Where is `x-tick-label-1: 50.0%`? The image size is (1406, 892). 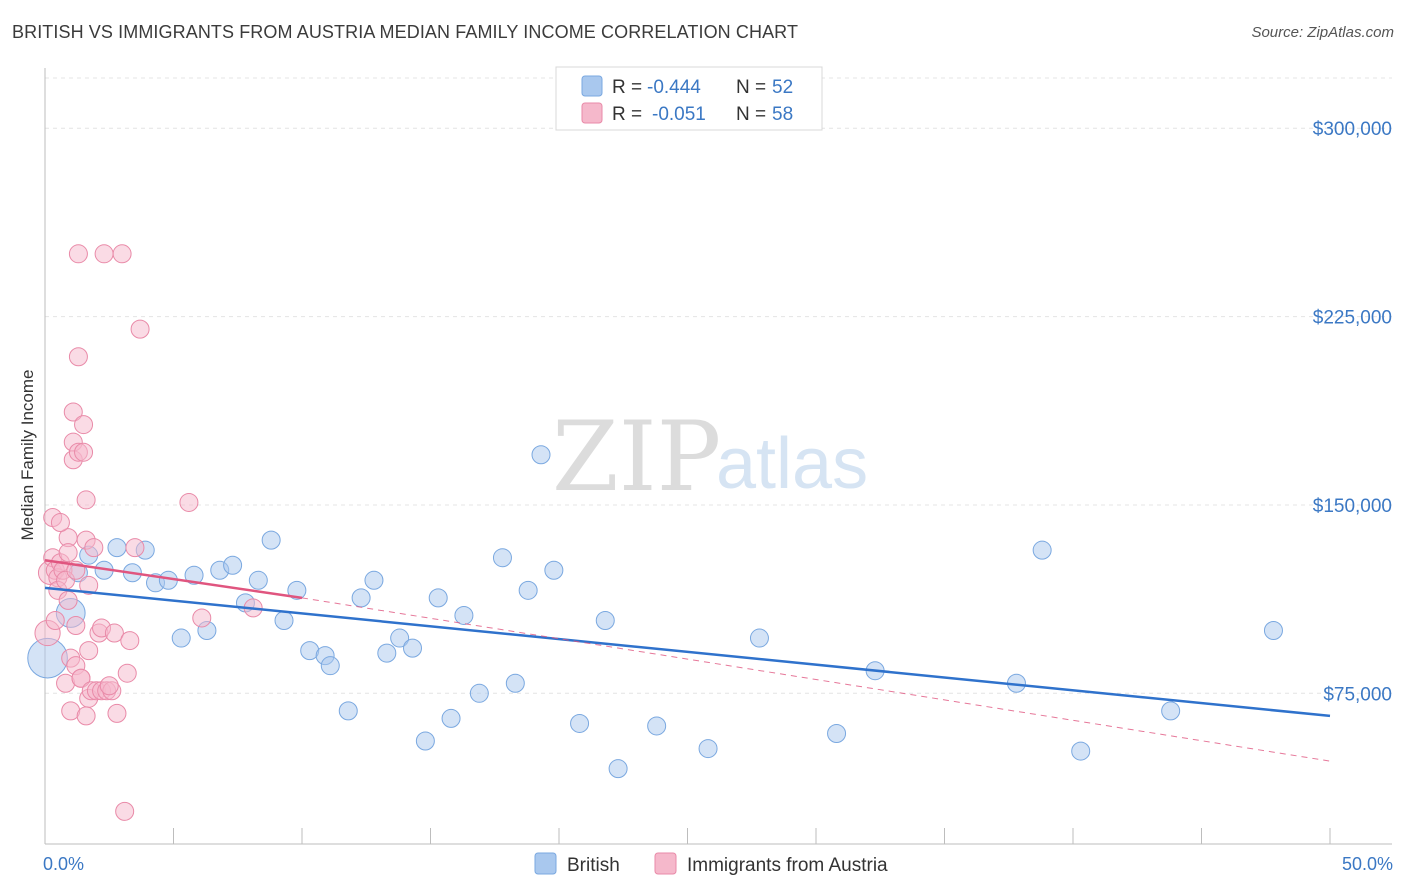 x-tick-label-1: 50.0% is located at coordinates (1367, 864).